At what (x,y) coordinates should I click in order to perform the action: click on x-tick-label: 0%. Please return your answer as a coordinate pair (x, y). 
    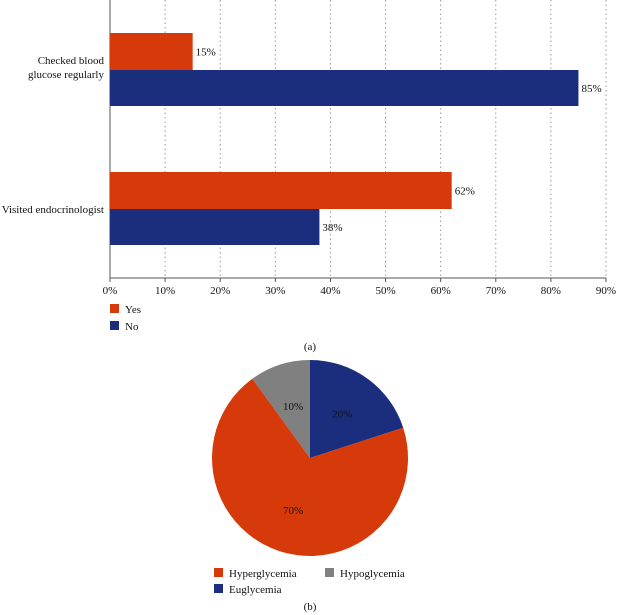
    Looking at the image, I should click on (110, 291).